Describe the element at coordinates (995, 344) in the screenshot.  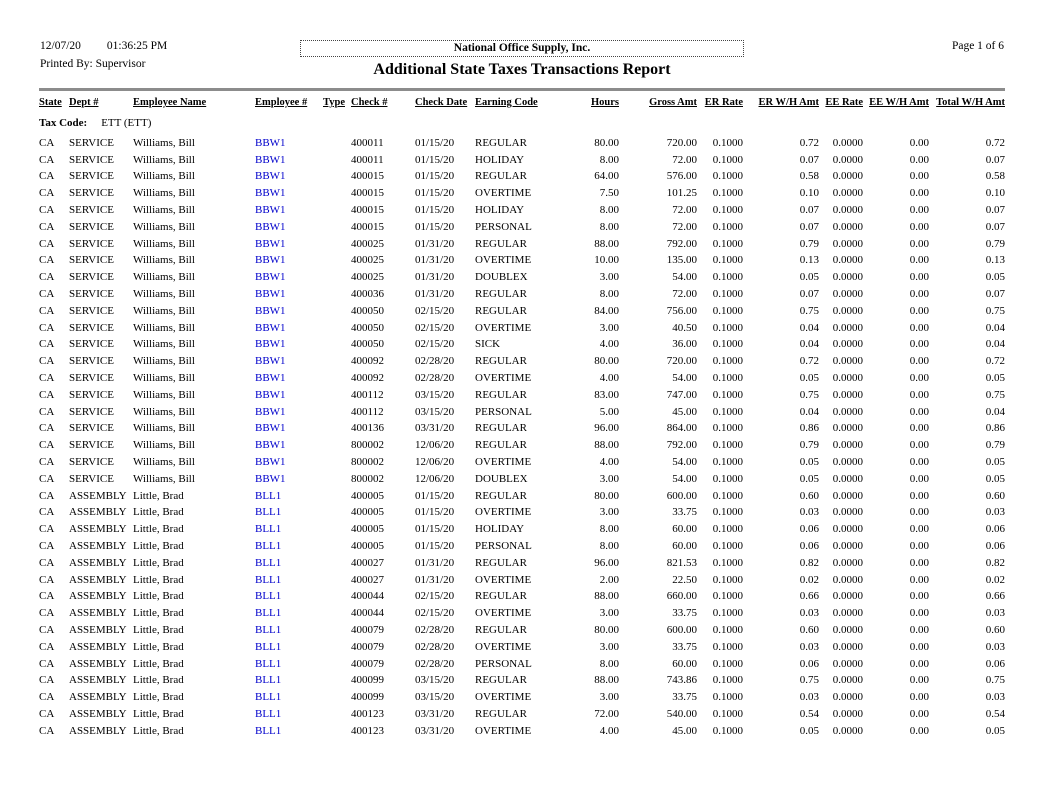
I see `cell-total-w-h-amt: 0.04` at that location.